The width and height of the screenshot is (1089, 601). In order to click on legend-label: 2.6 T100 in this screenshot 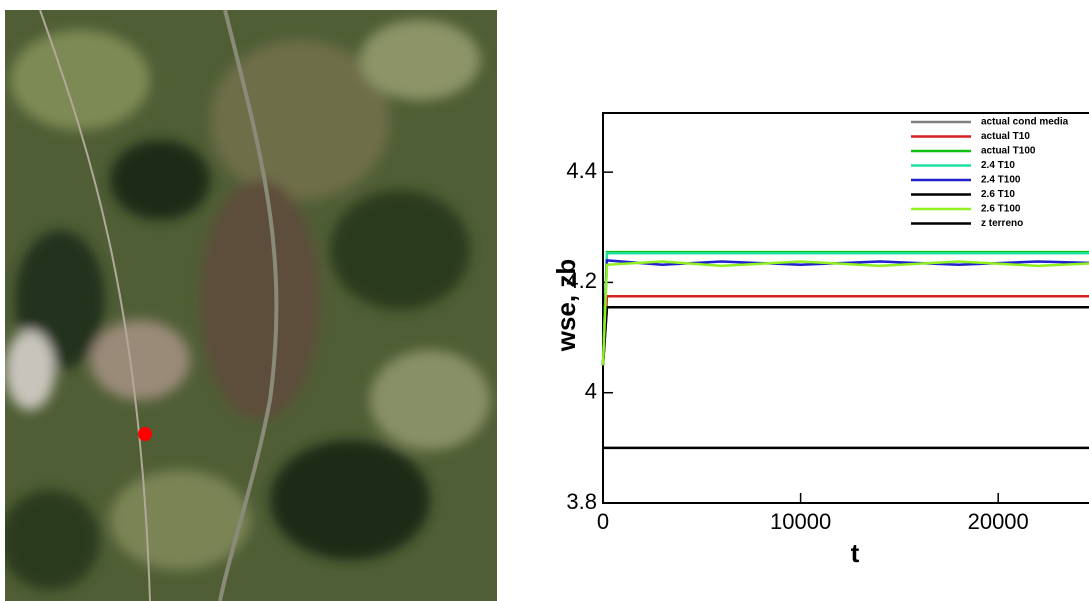, I will do `click(1001, 209)`.